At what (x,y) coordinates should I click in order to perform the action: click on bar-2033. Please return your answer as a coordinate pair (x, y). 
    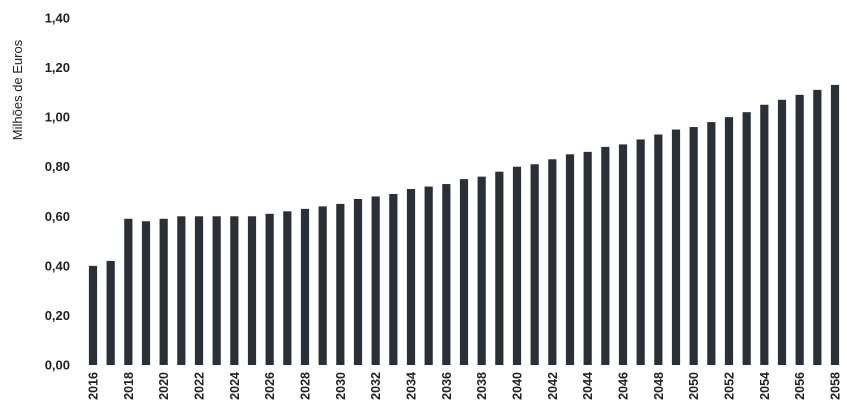
    Looking at the image, I should click on (393, 279).